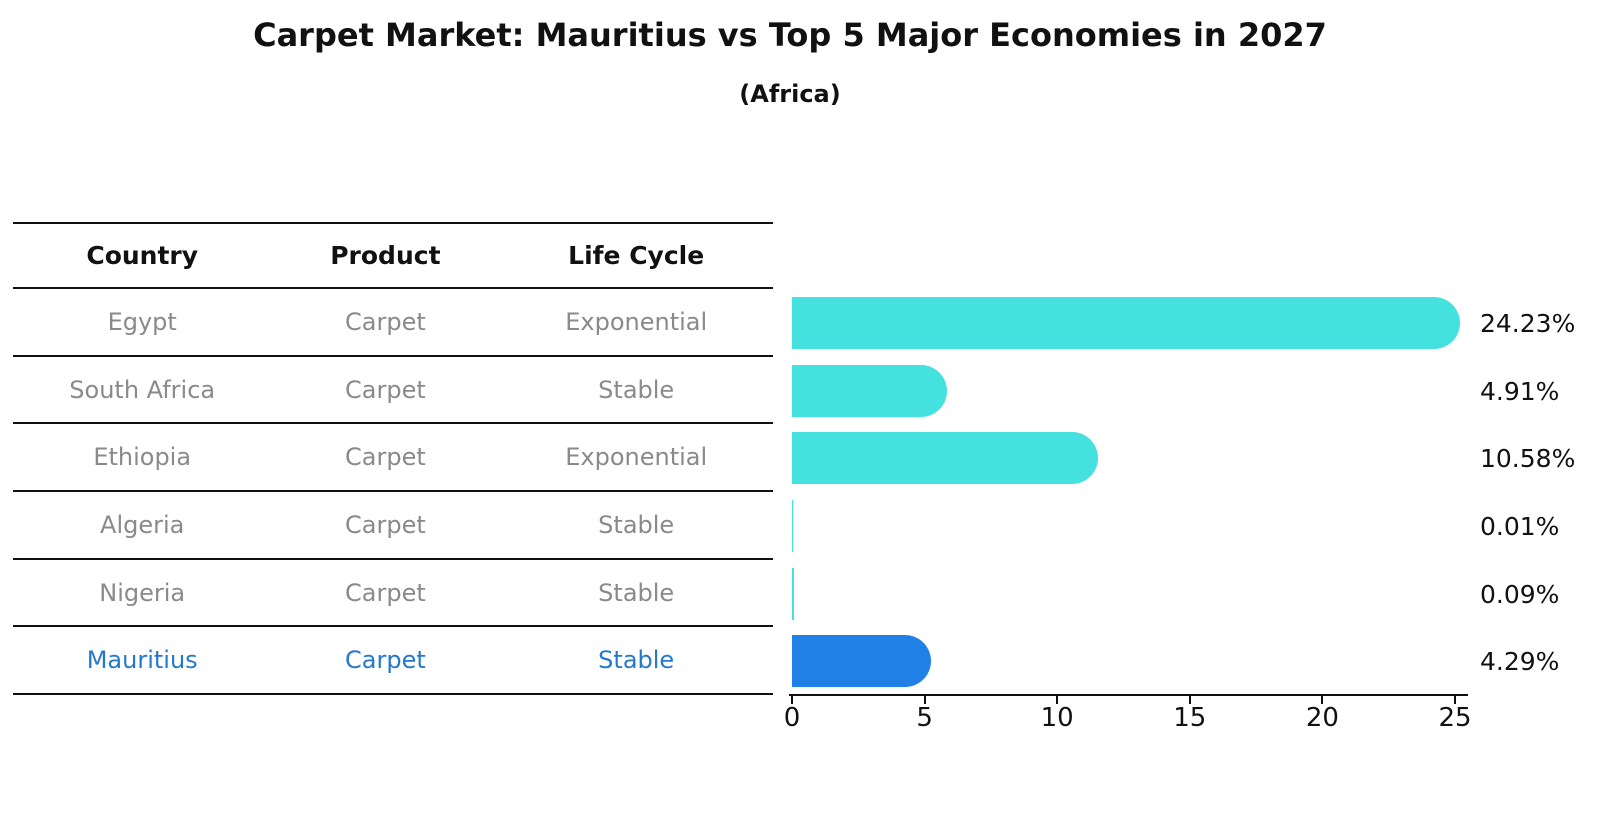  I want to click on cell-country: South Africa, so click(142, 389).